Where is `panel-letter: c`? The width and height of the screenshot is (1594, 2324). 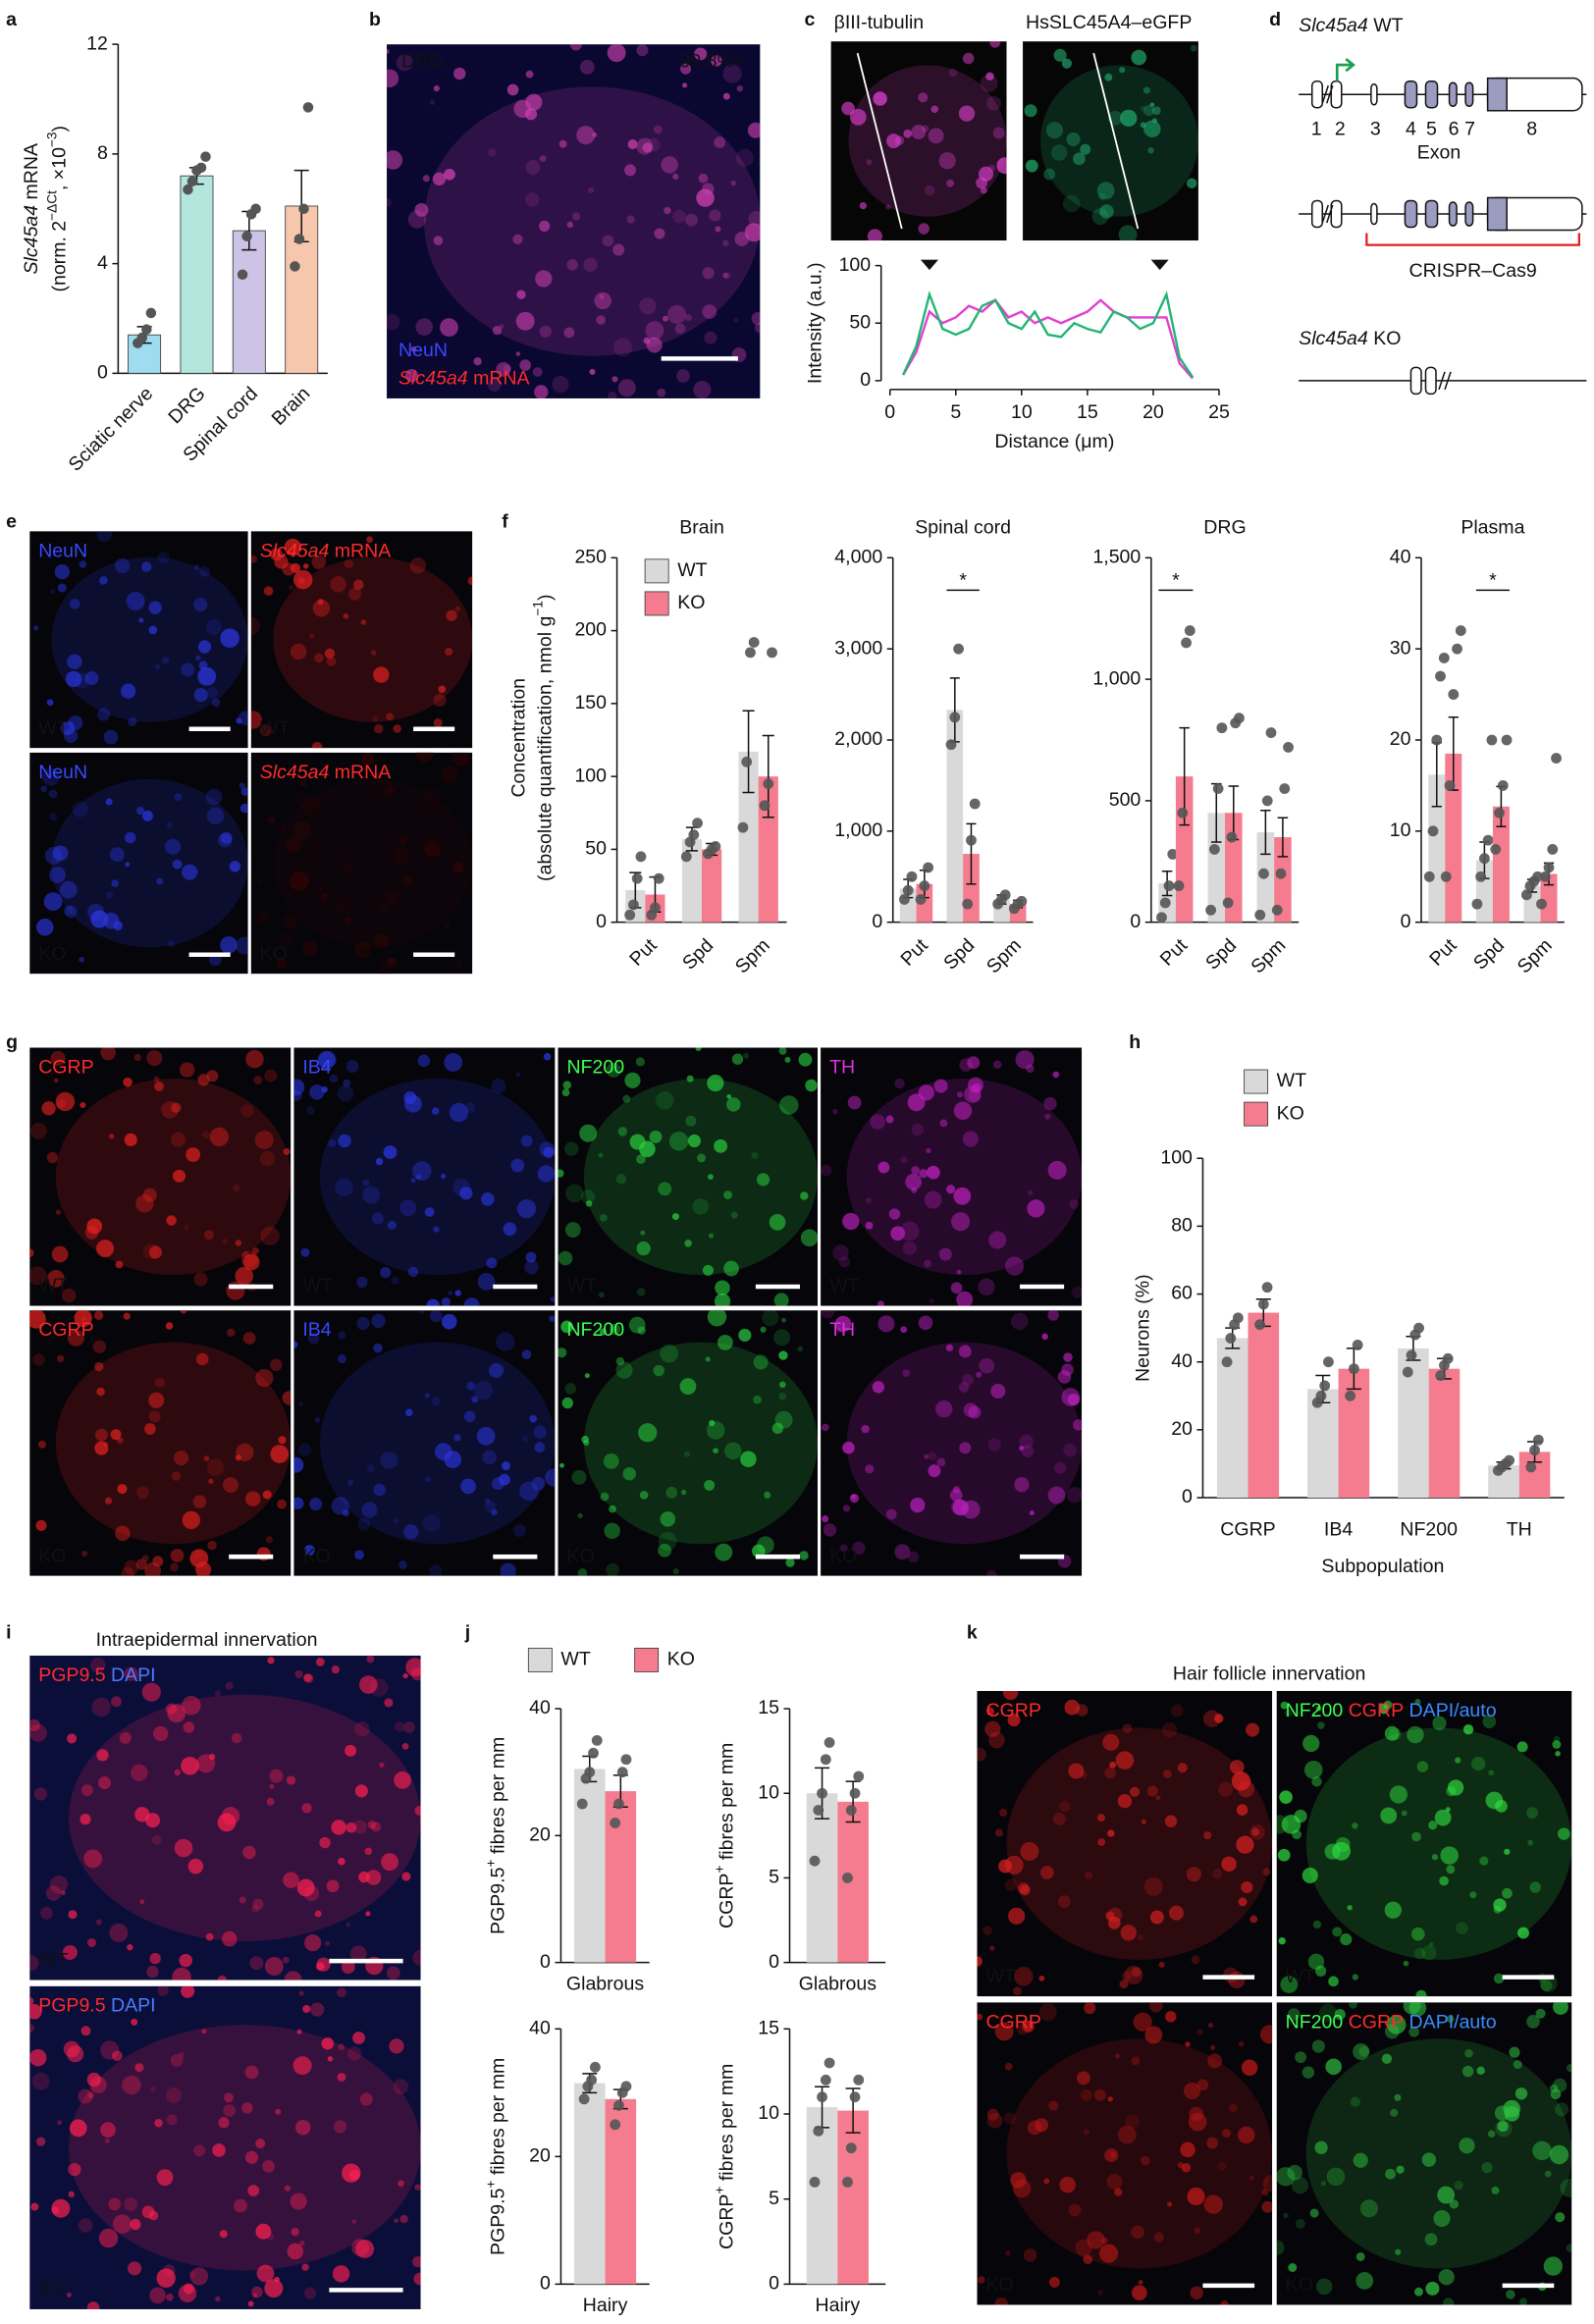
panel-letter: c is located at coordinates (810, 20).